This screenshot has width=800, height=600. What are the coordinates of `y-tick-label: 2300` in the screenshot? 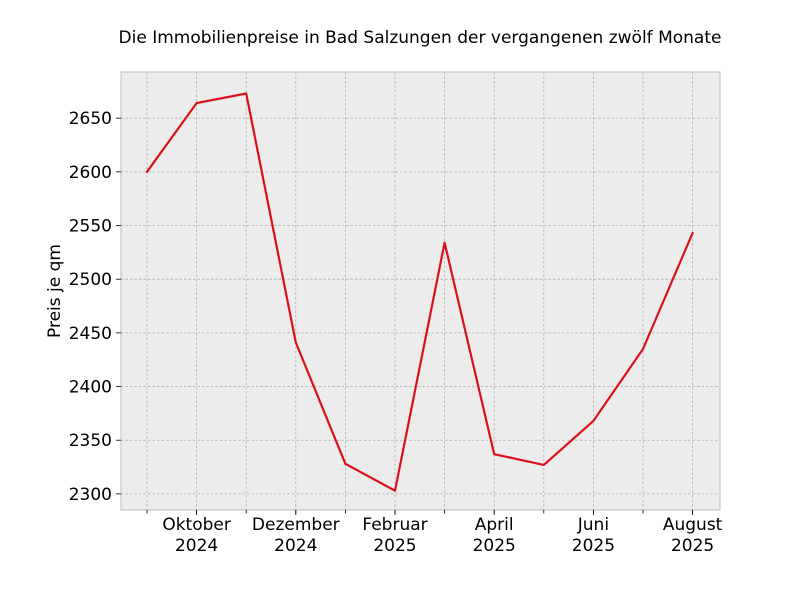 It's located at (90, 495).